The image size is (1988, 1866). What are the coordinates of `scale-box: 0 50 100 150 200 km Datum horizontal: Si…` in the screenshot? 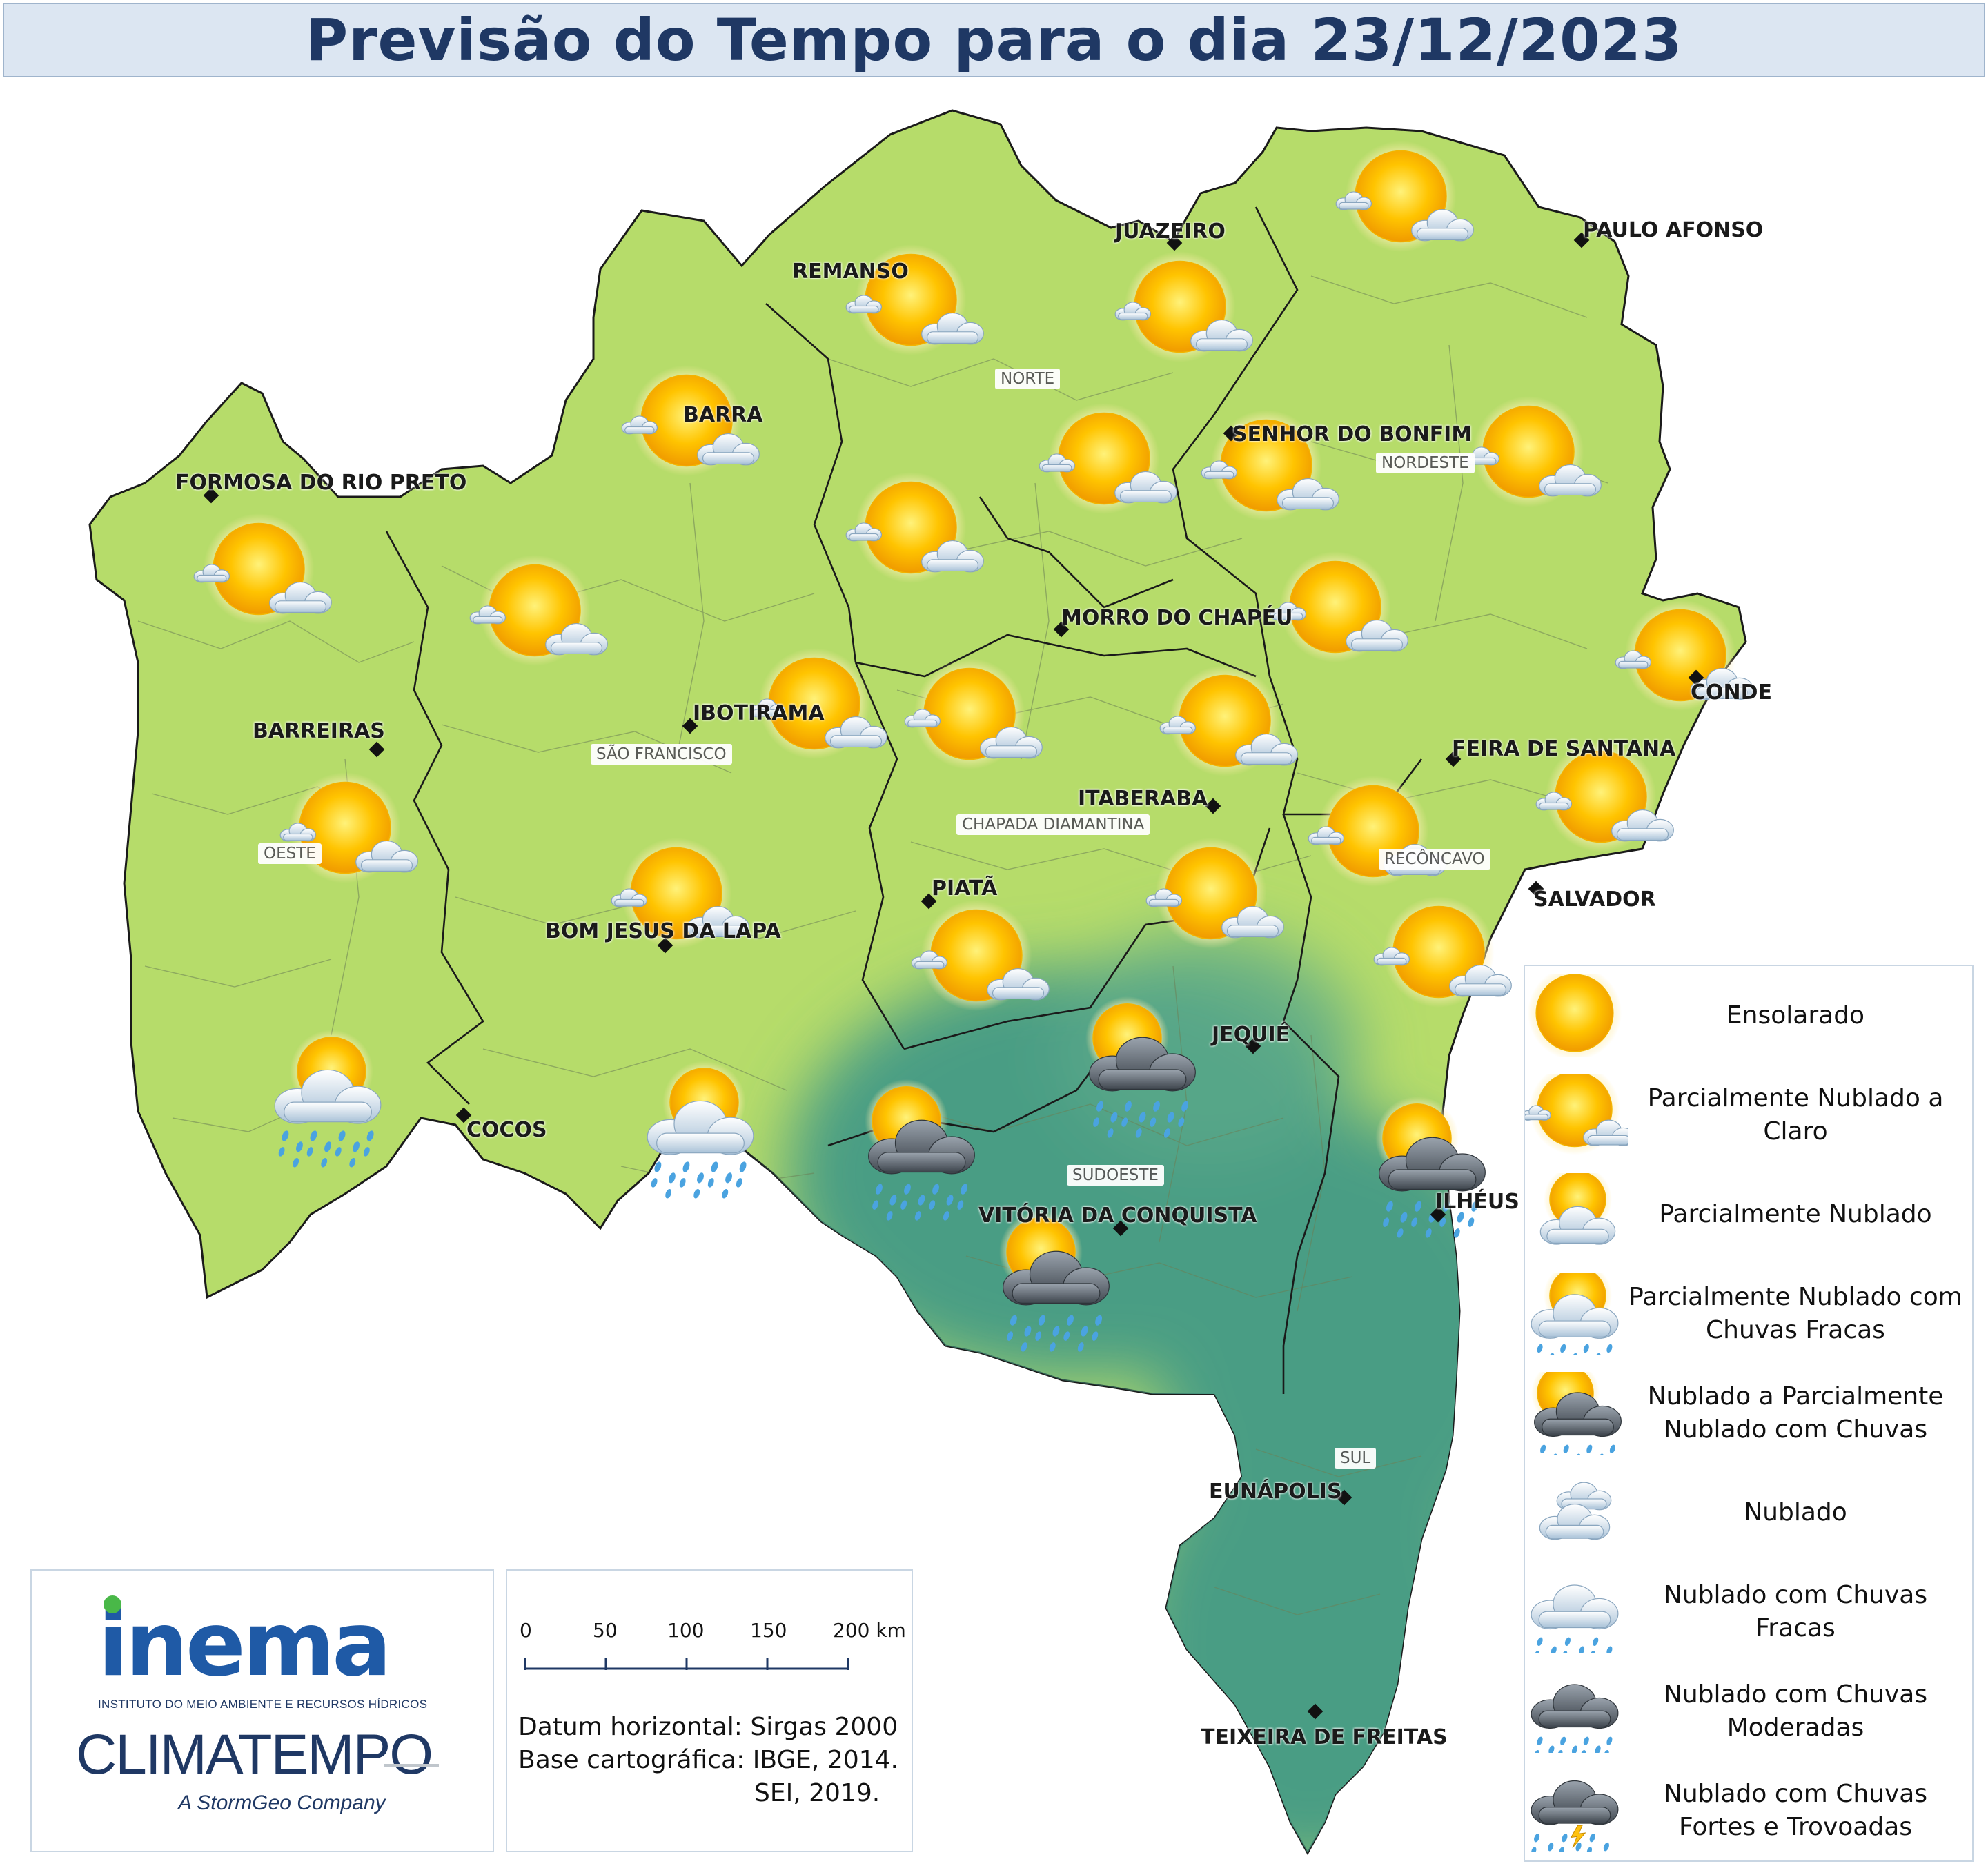 It's located at (710, 1711).